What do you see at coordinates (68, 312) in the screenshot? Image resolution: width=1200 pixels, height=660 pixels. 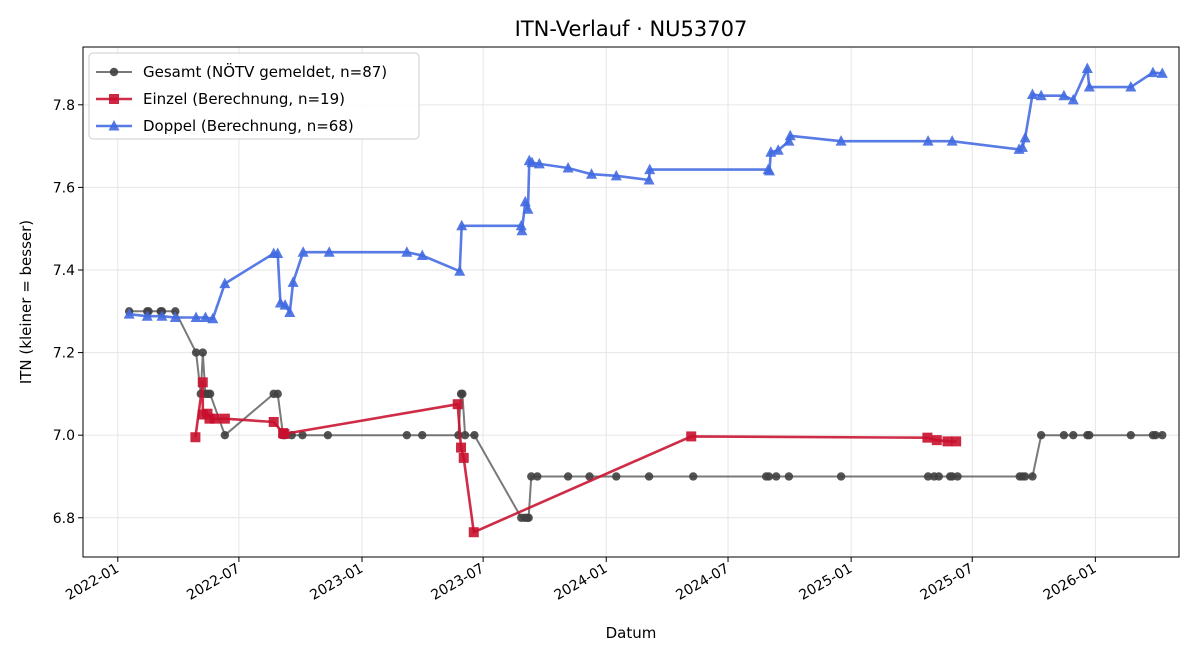 I see `y-axis: 6.8 7.0 7.2 7.4 7.6 7.8` at bounding box center [68, 312].